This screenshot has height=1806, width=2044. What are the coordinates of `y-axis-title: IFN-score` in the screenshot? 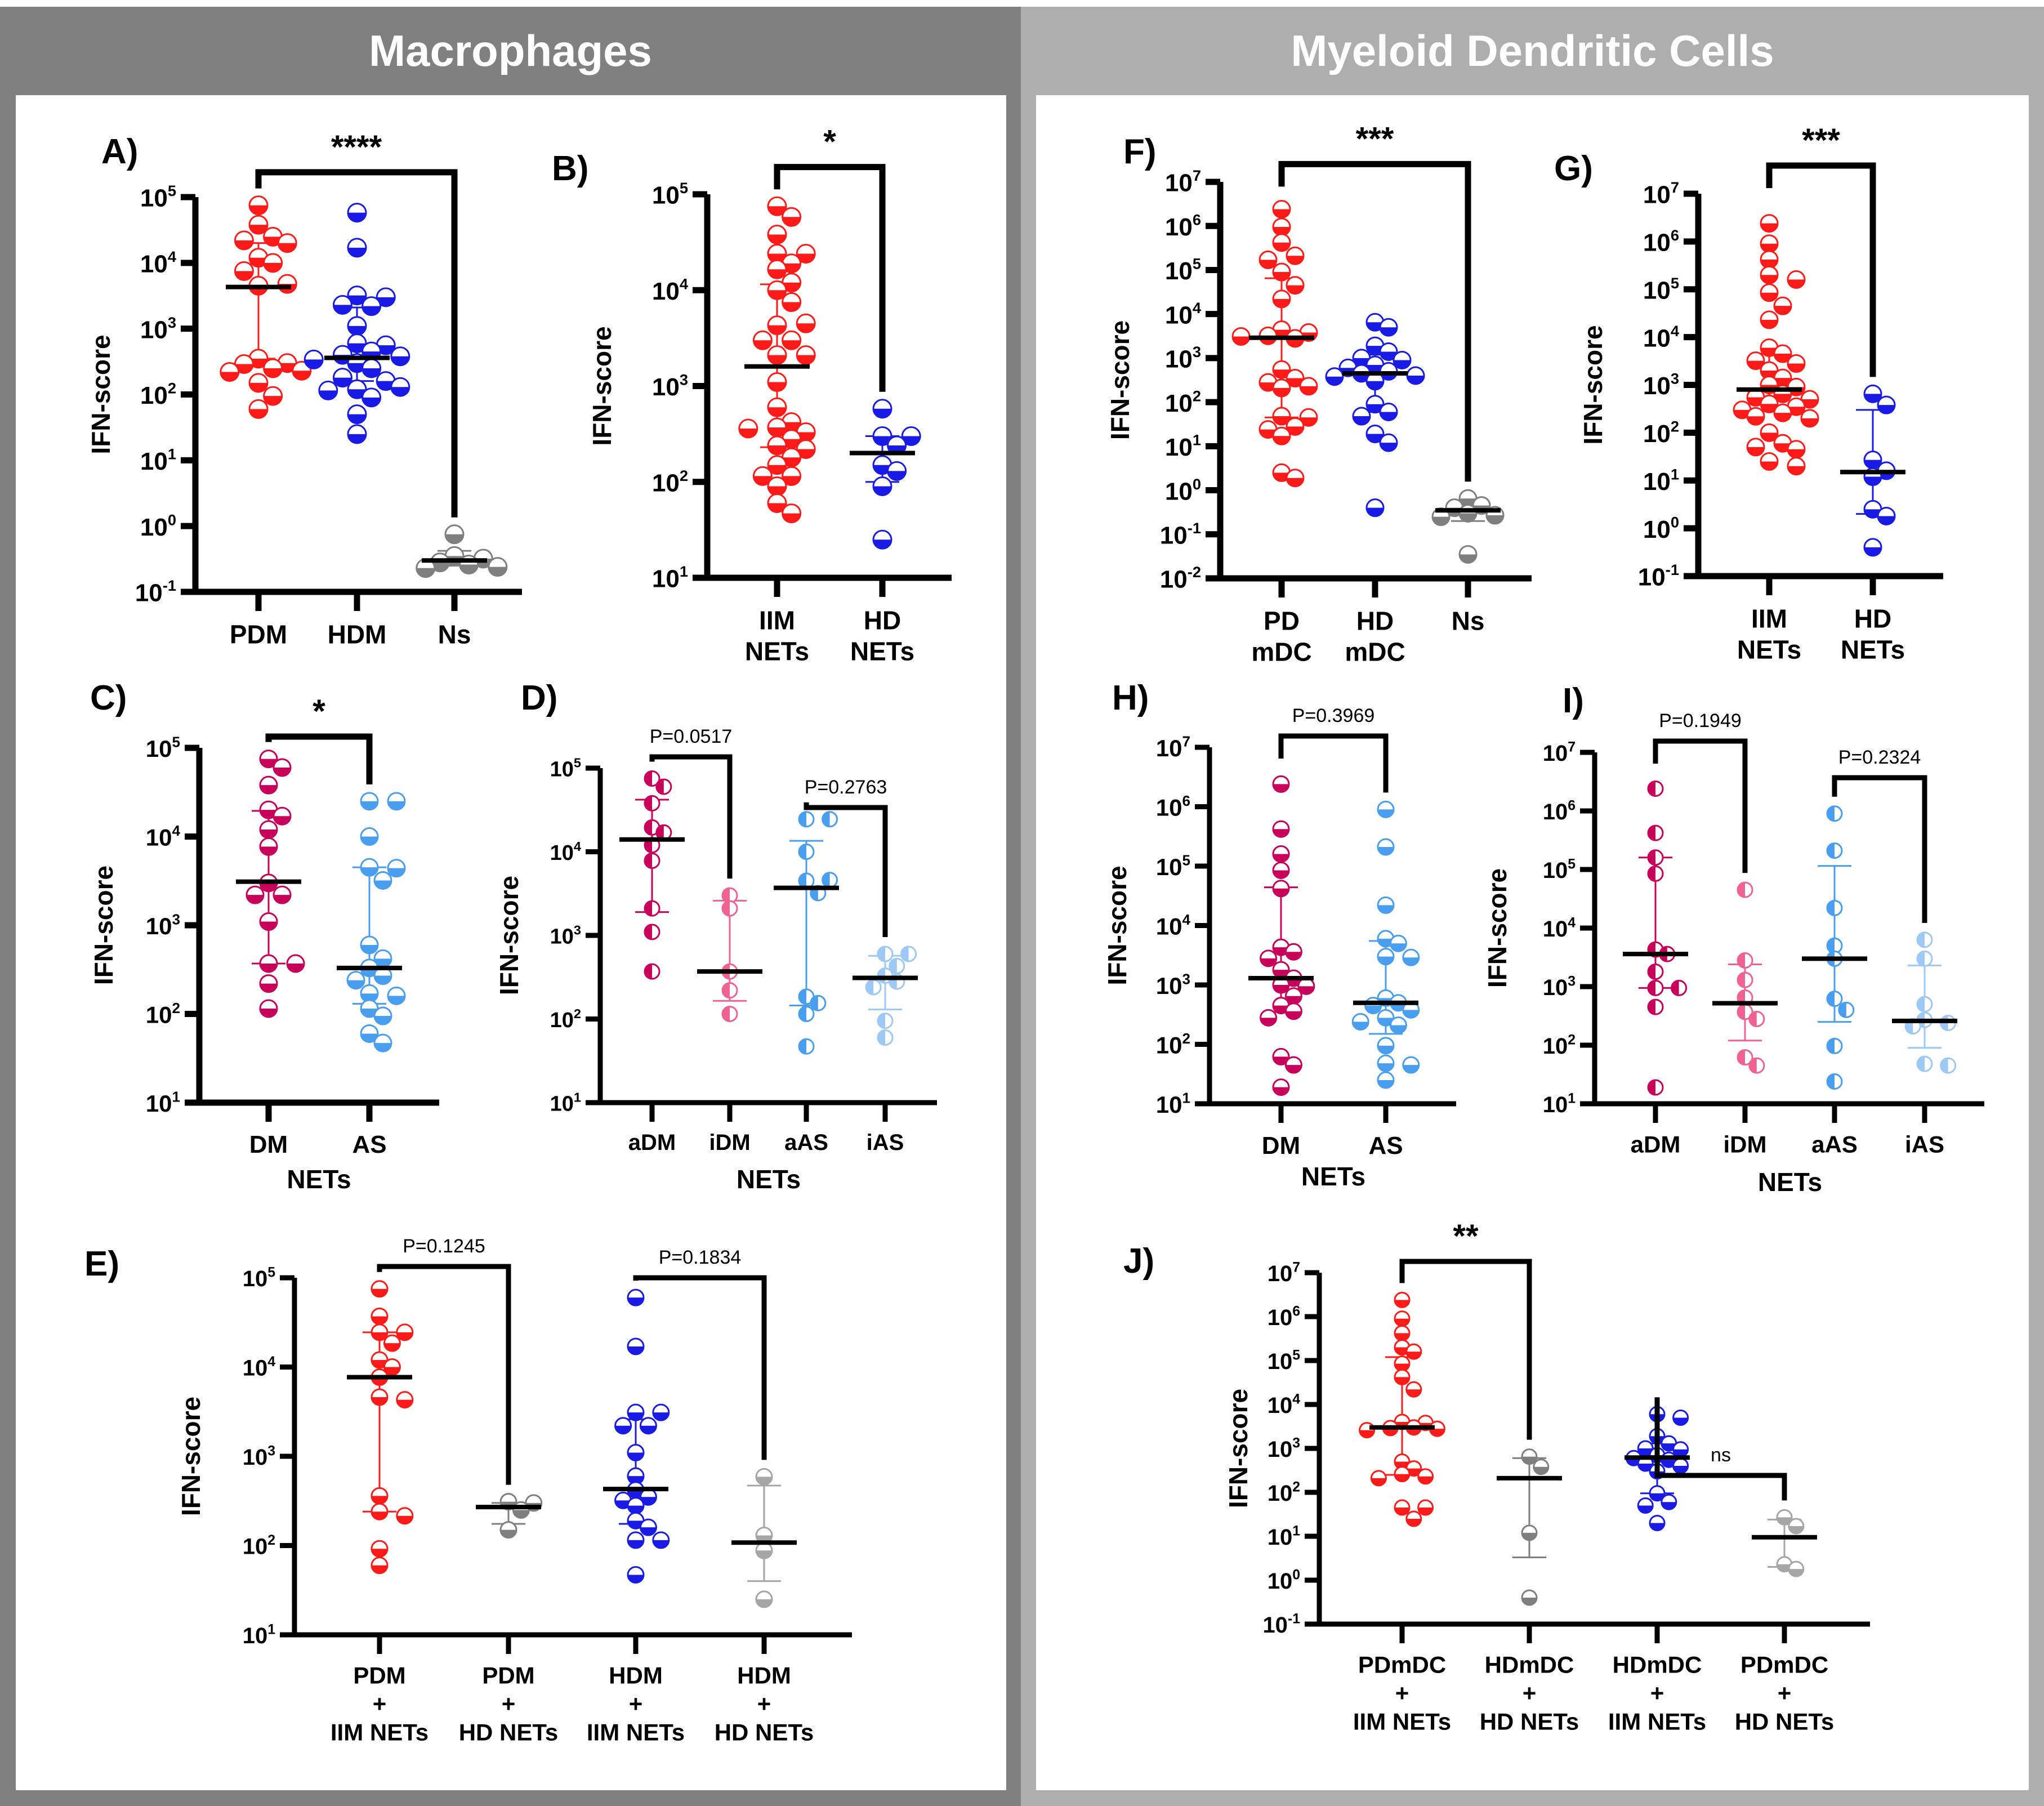 It's located at (191, 1456).